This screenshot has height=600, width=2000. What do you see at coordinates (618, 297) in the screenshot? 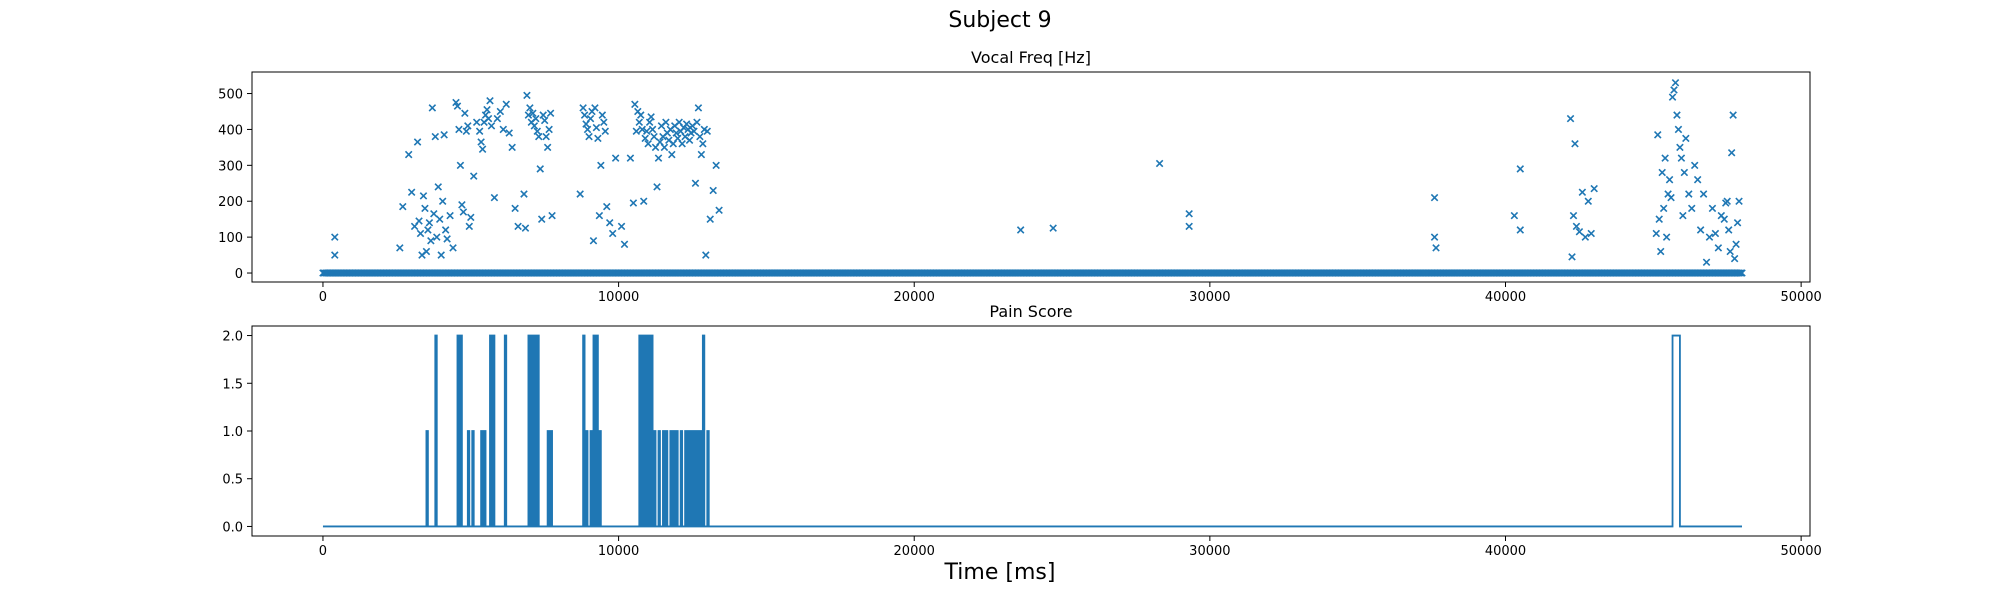
I see `vocal-freq-xtick-label: 10000` at bounding box center [618, 297].